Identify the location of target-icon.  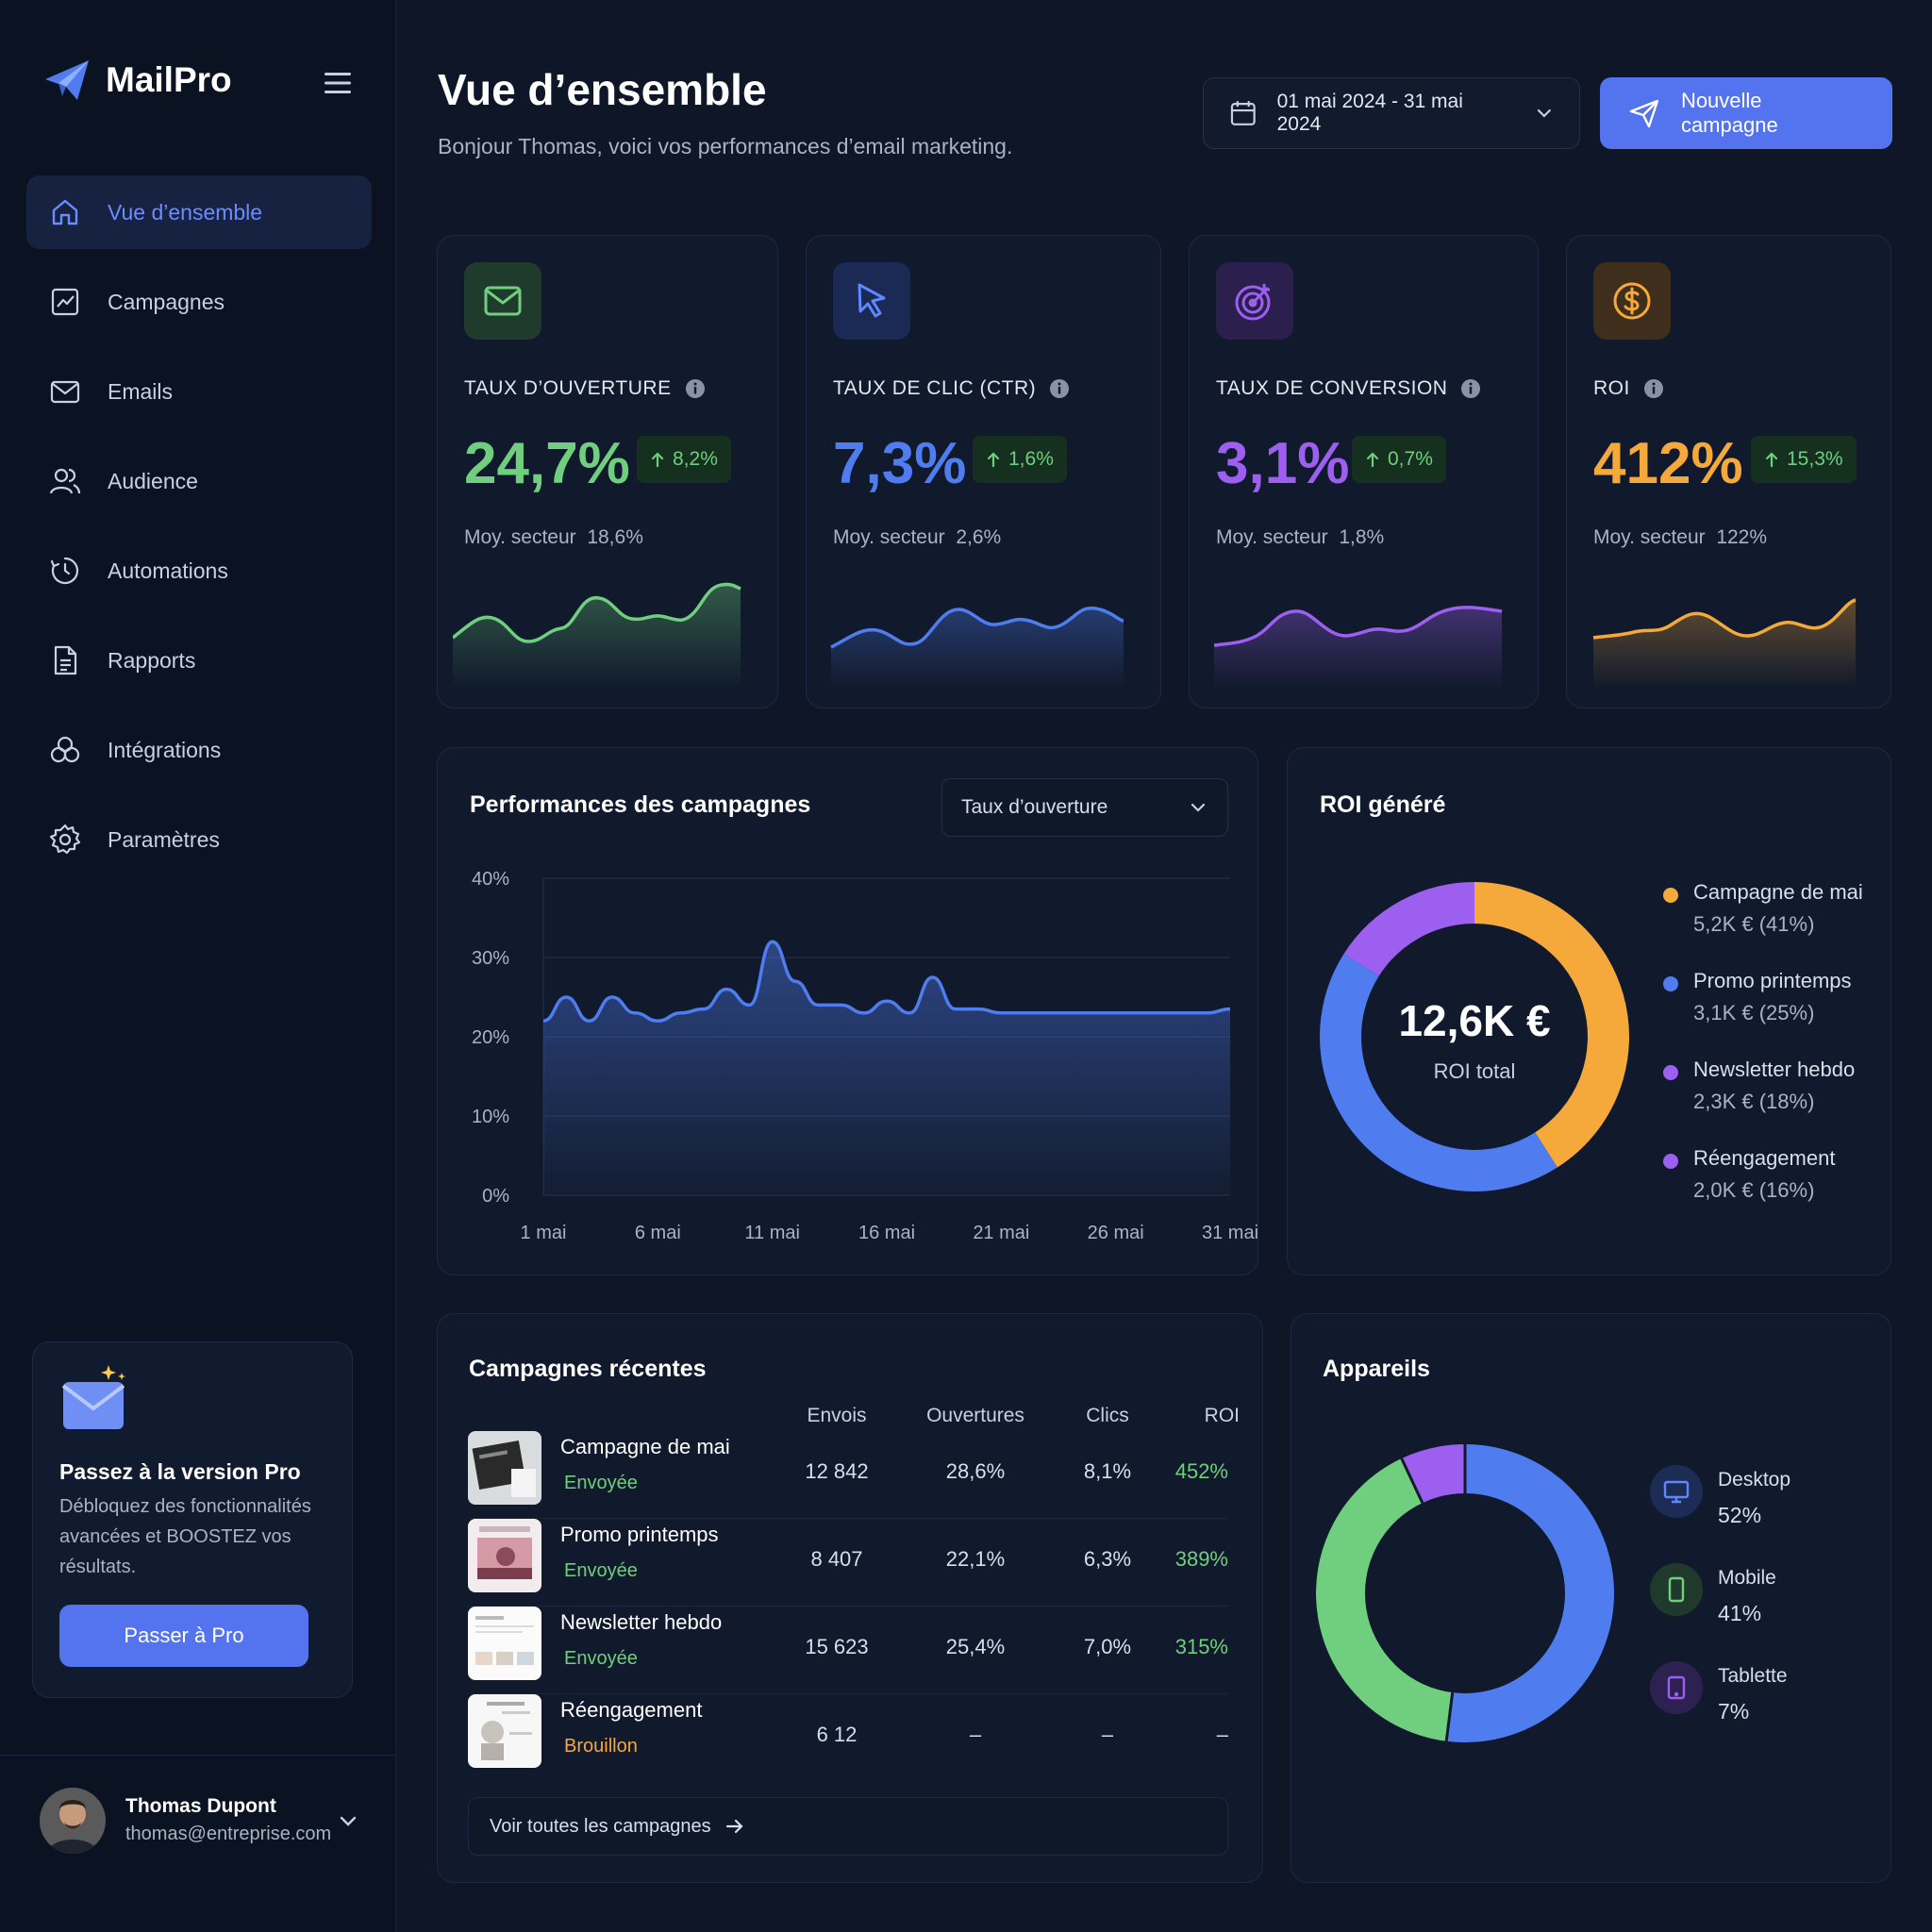
(1253, 302).